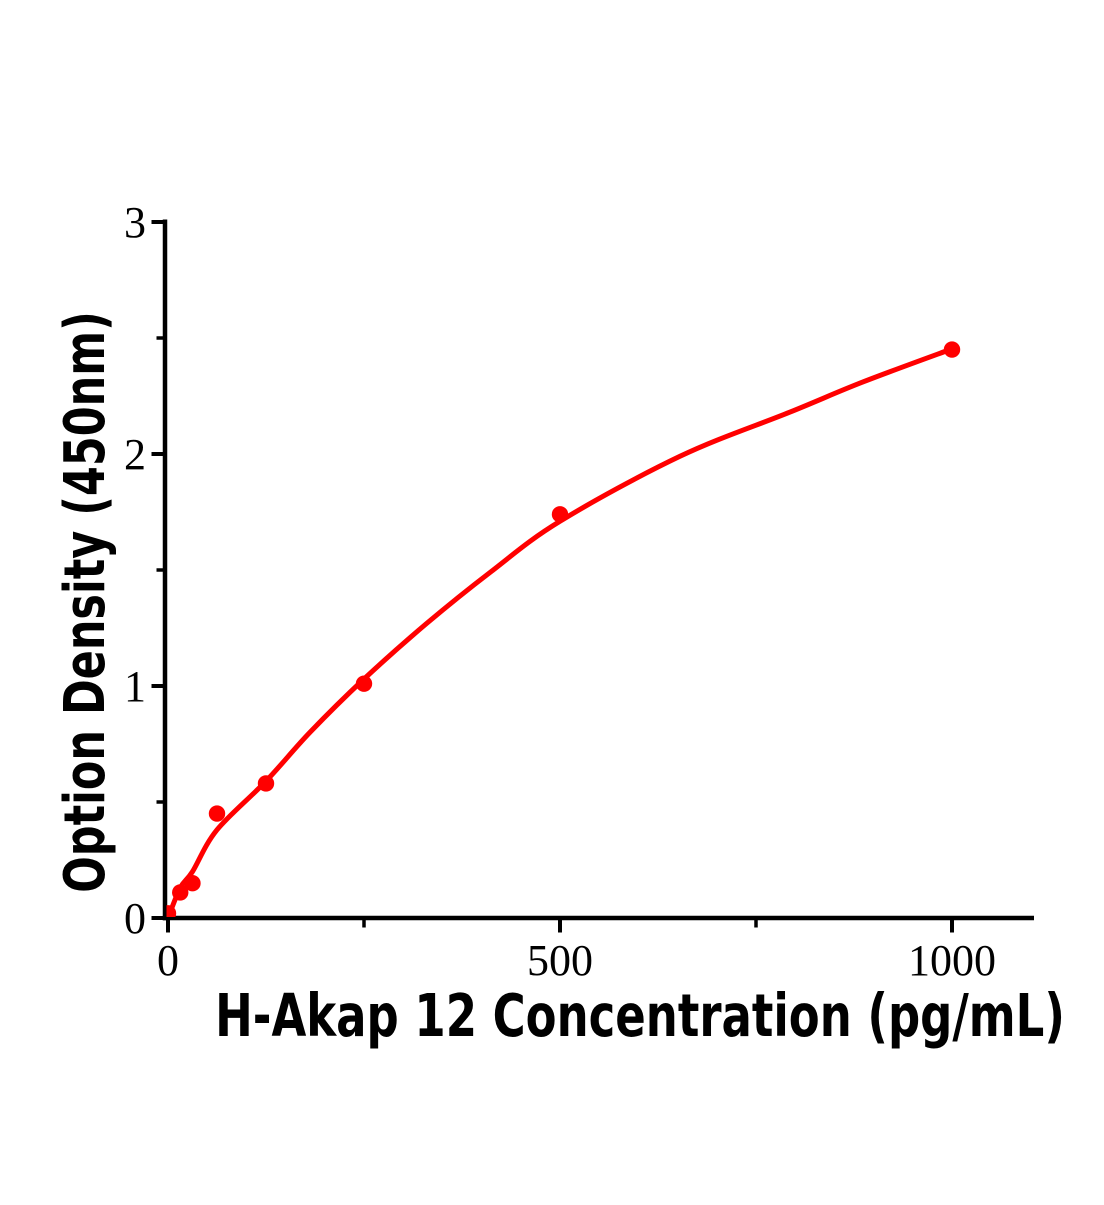 Image resolution: width=1104 pixels, height=1205 pixels. Describe the element at coordinates (135, 570) in the screenshot. I see `y-tick-labels: 0 1 2 3` at that location.